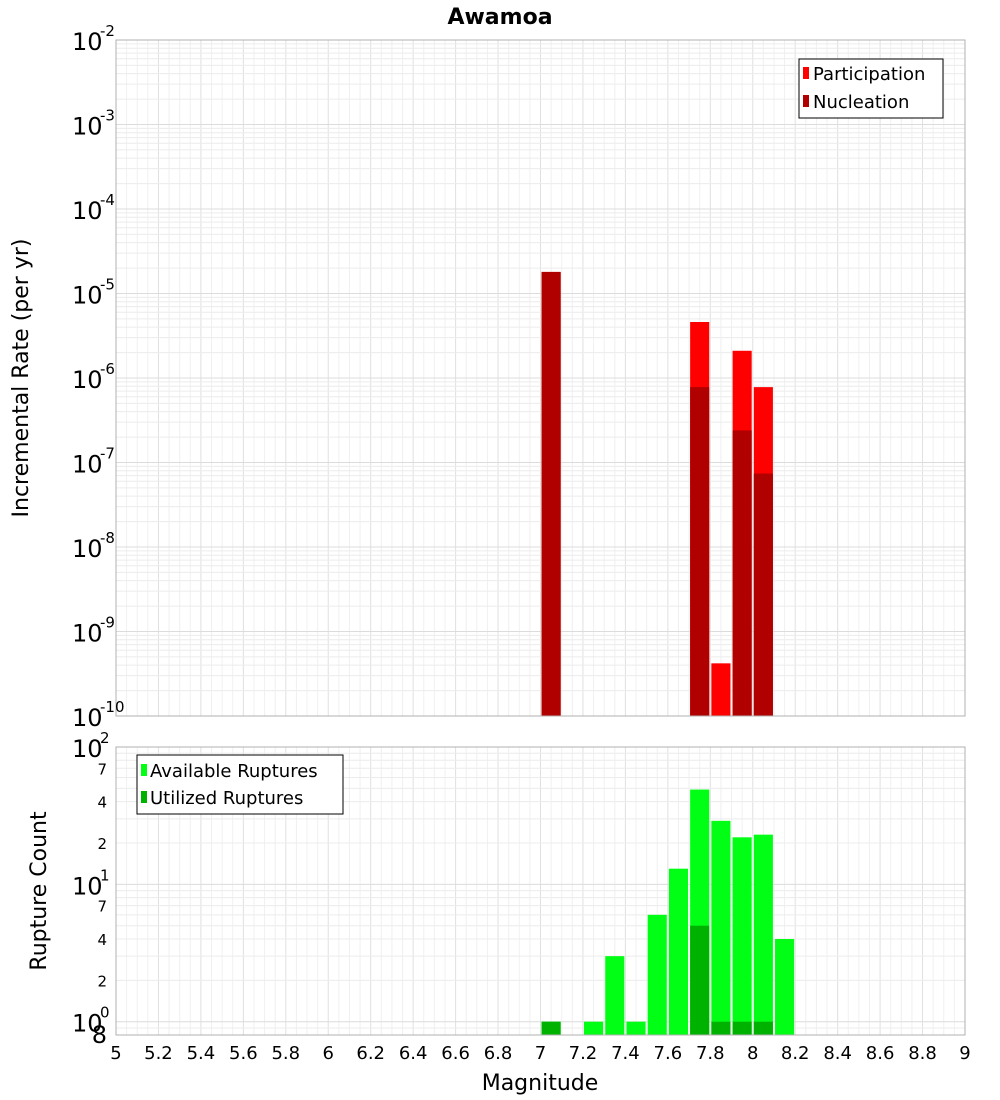 This screenshot has width=1000, height=1100. I want to click on chart-title: Awamoa, so click(499, 17).